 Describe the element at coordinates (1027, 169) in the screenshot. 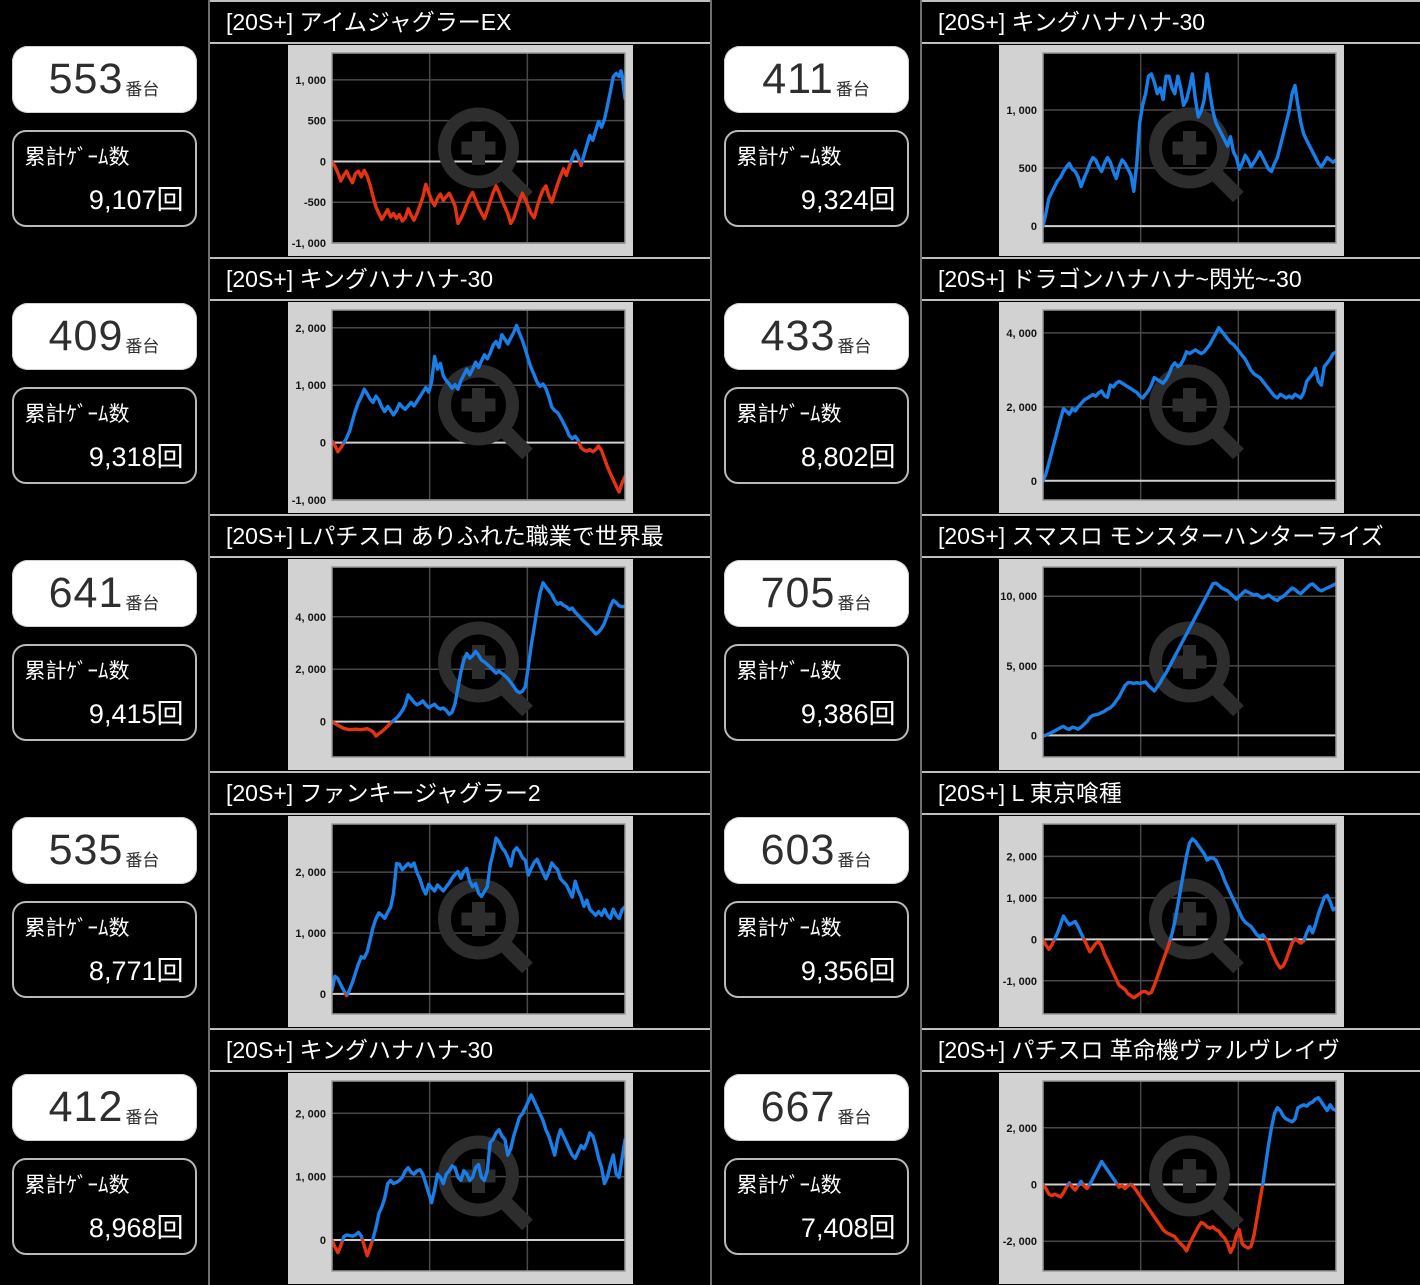

I see `y-axis-tick-label: 500` at that location.